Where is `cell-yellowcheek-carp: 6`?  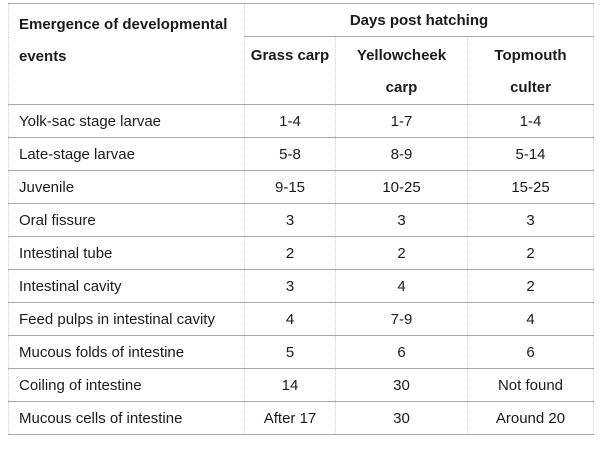 cell-yellowcheek-carp: 6 is located at coordinates (401, 352).